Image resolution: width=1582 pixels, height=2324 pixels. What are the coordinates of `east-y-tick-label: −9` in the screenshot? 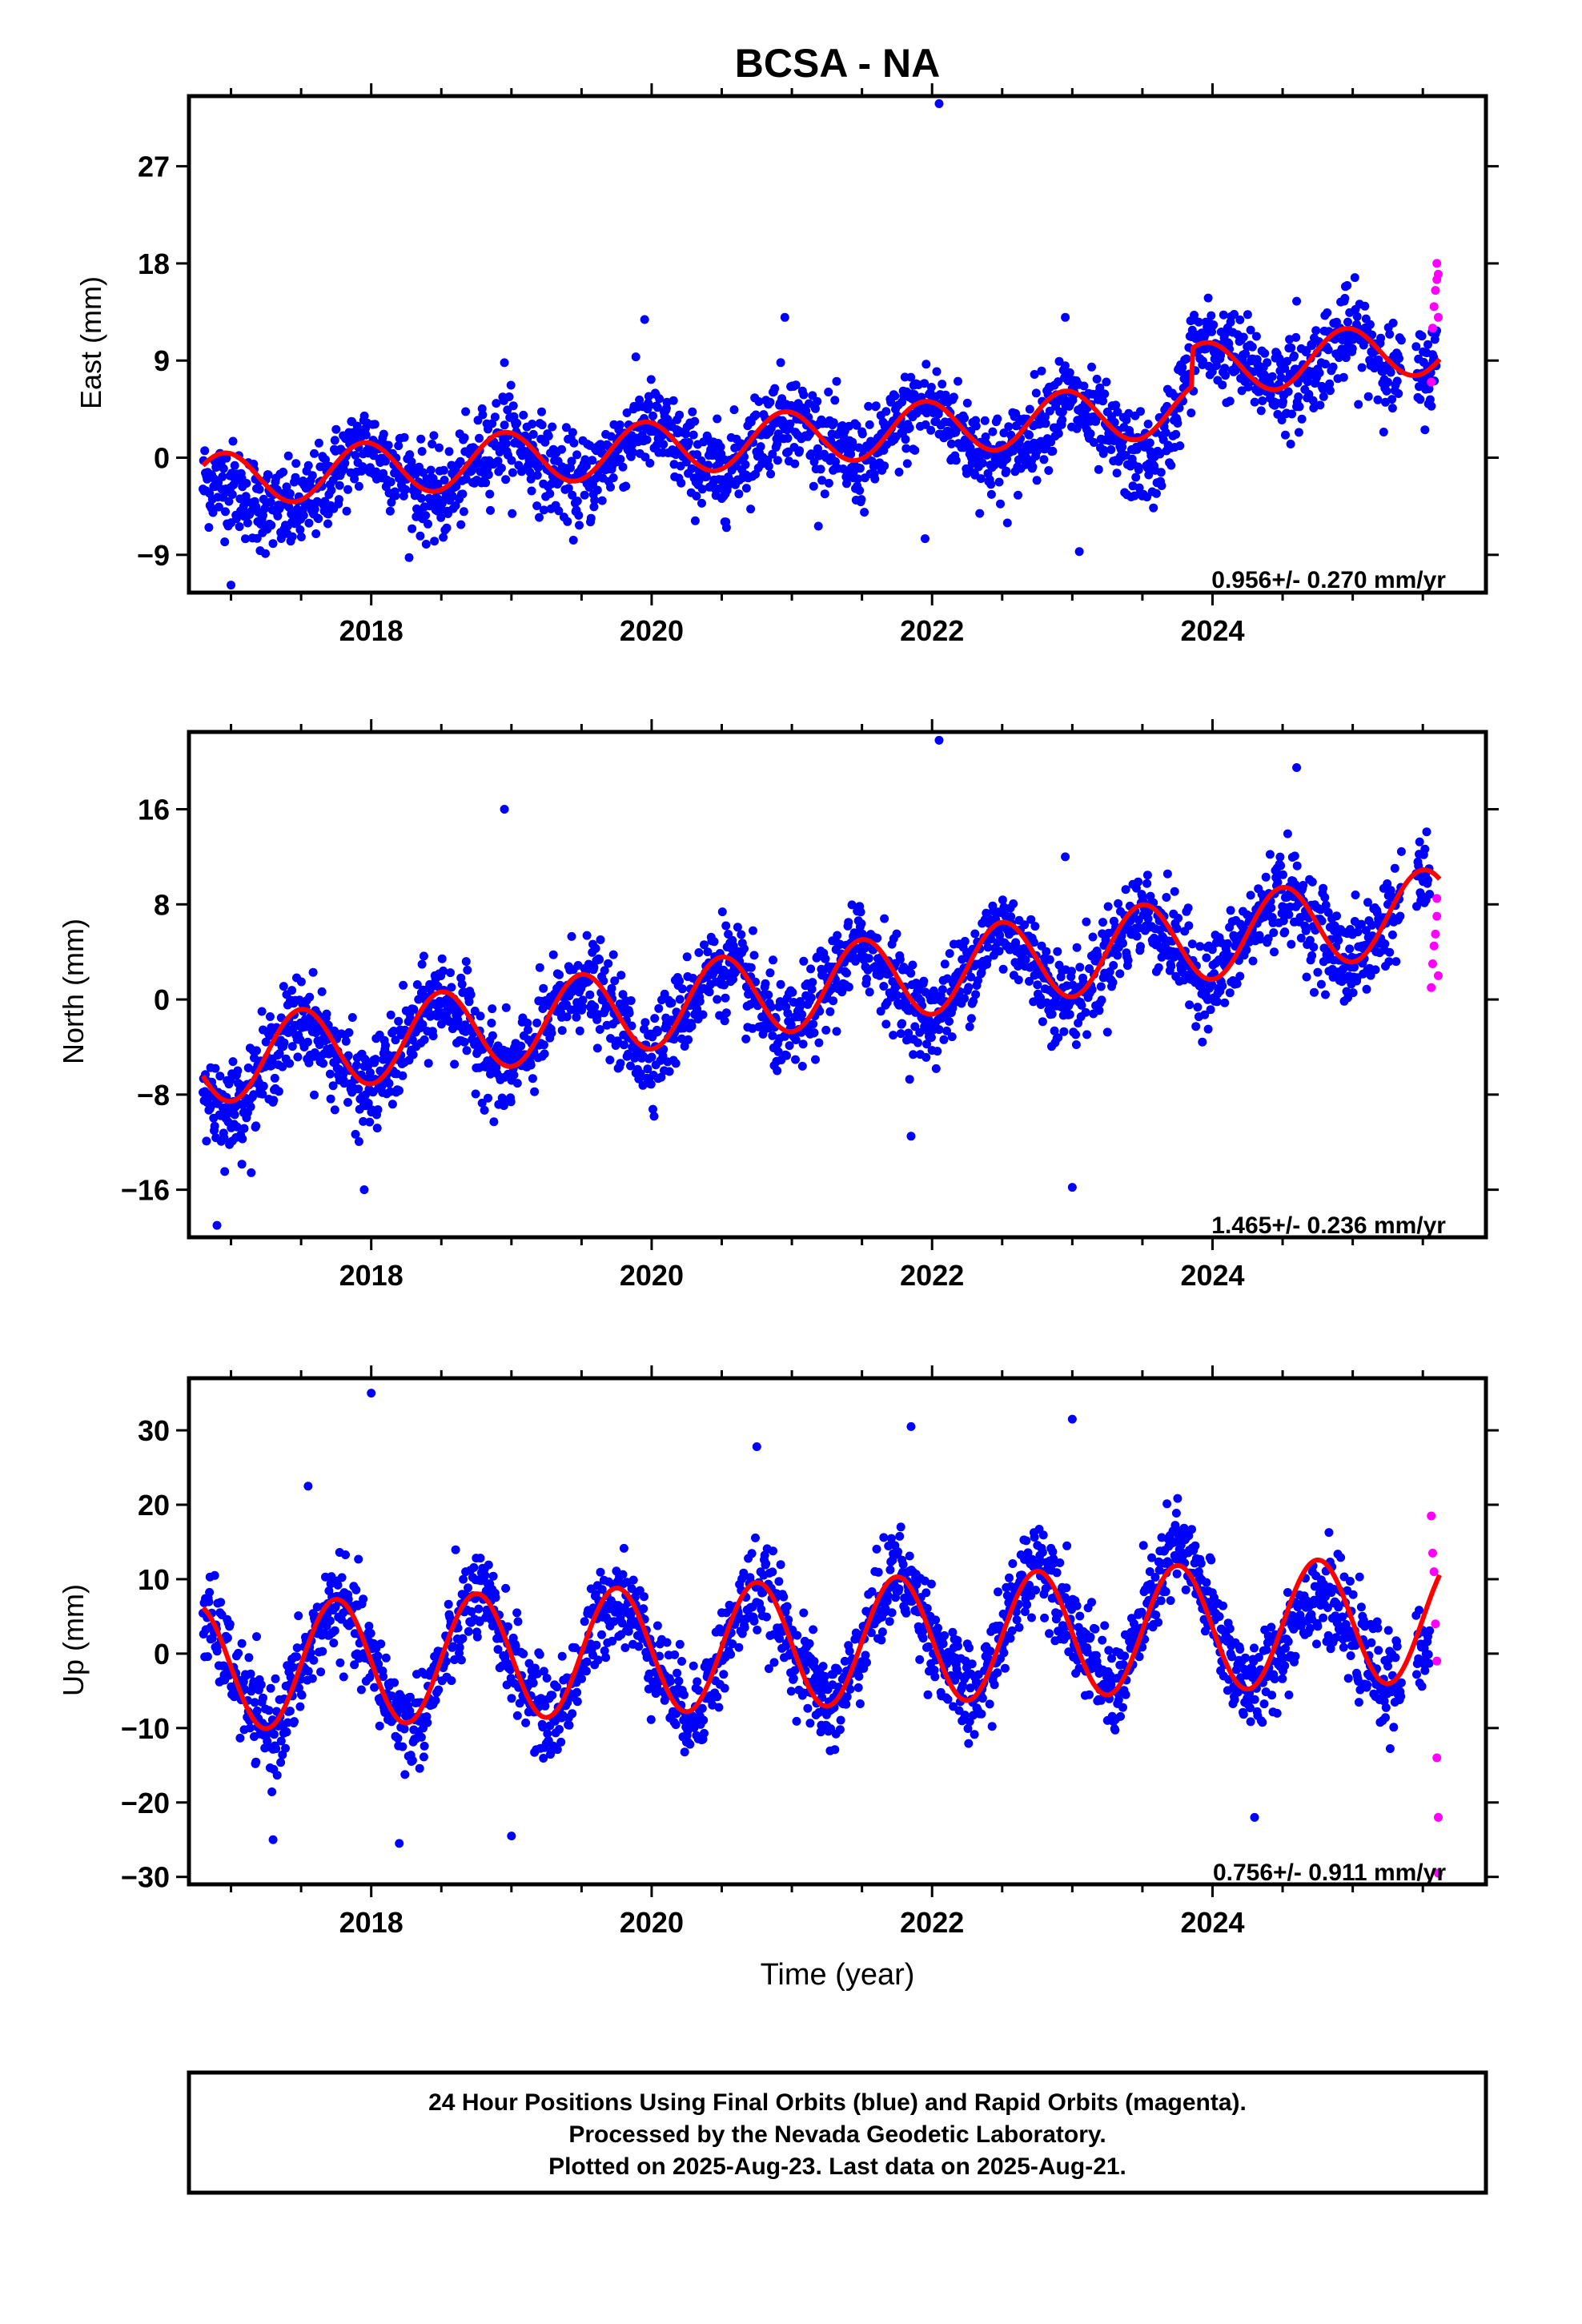 It's located at (154, 555).